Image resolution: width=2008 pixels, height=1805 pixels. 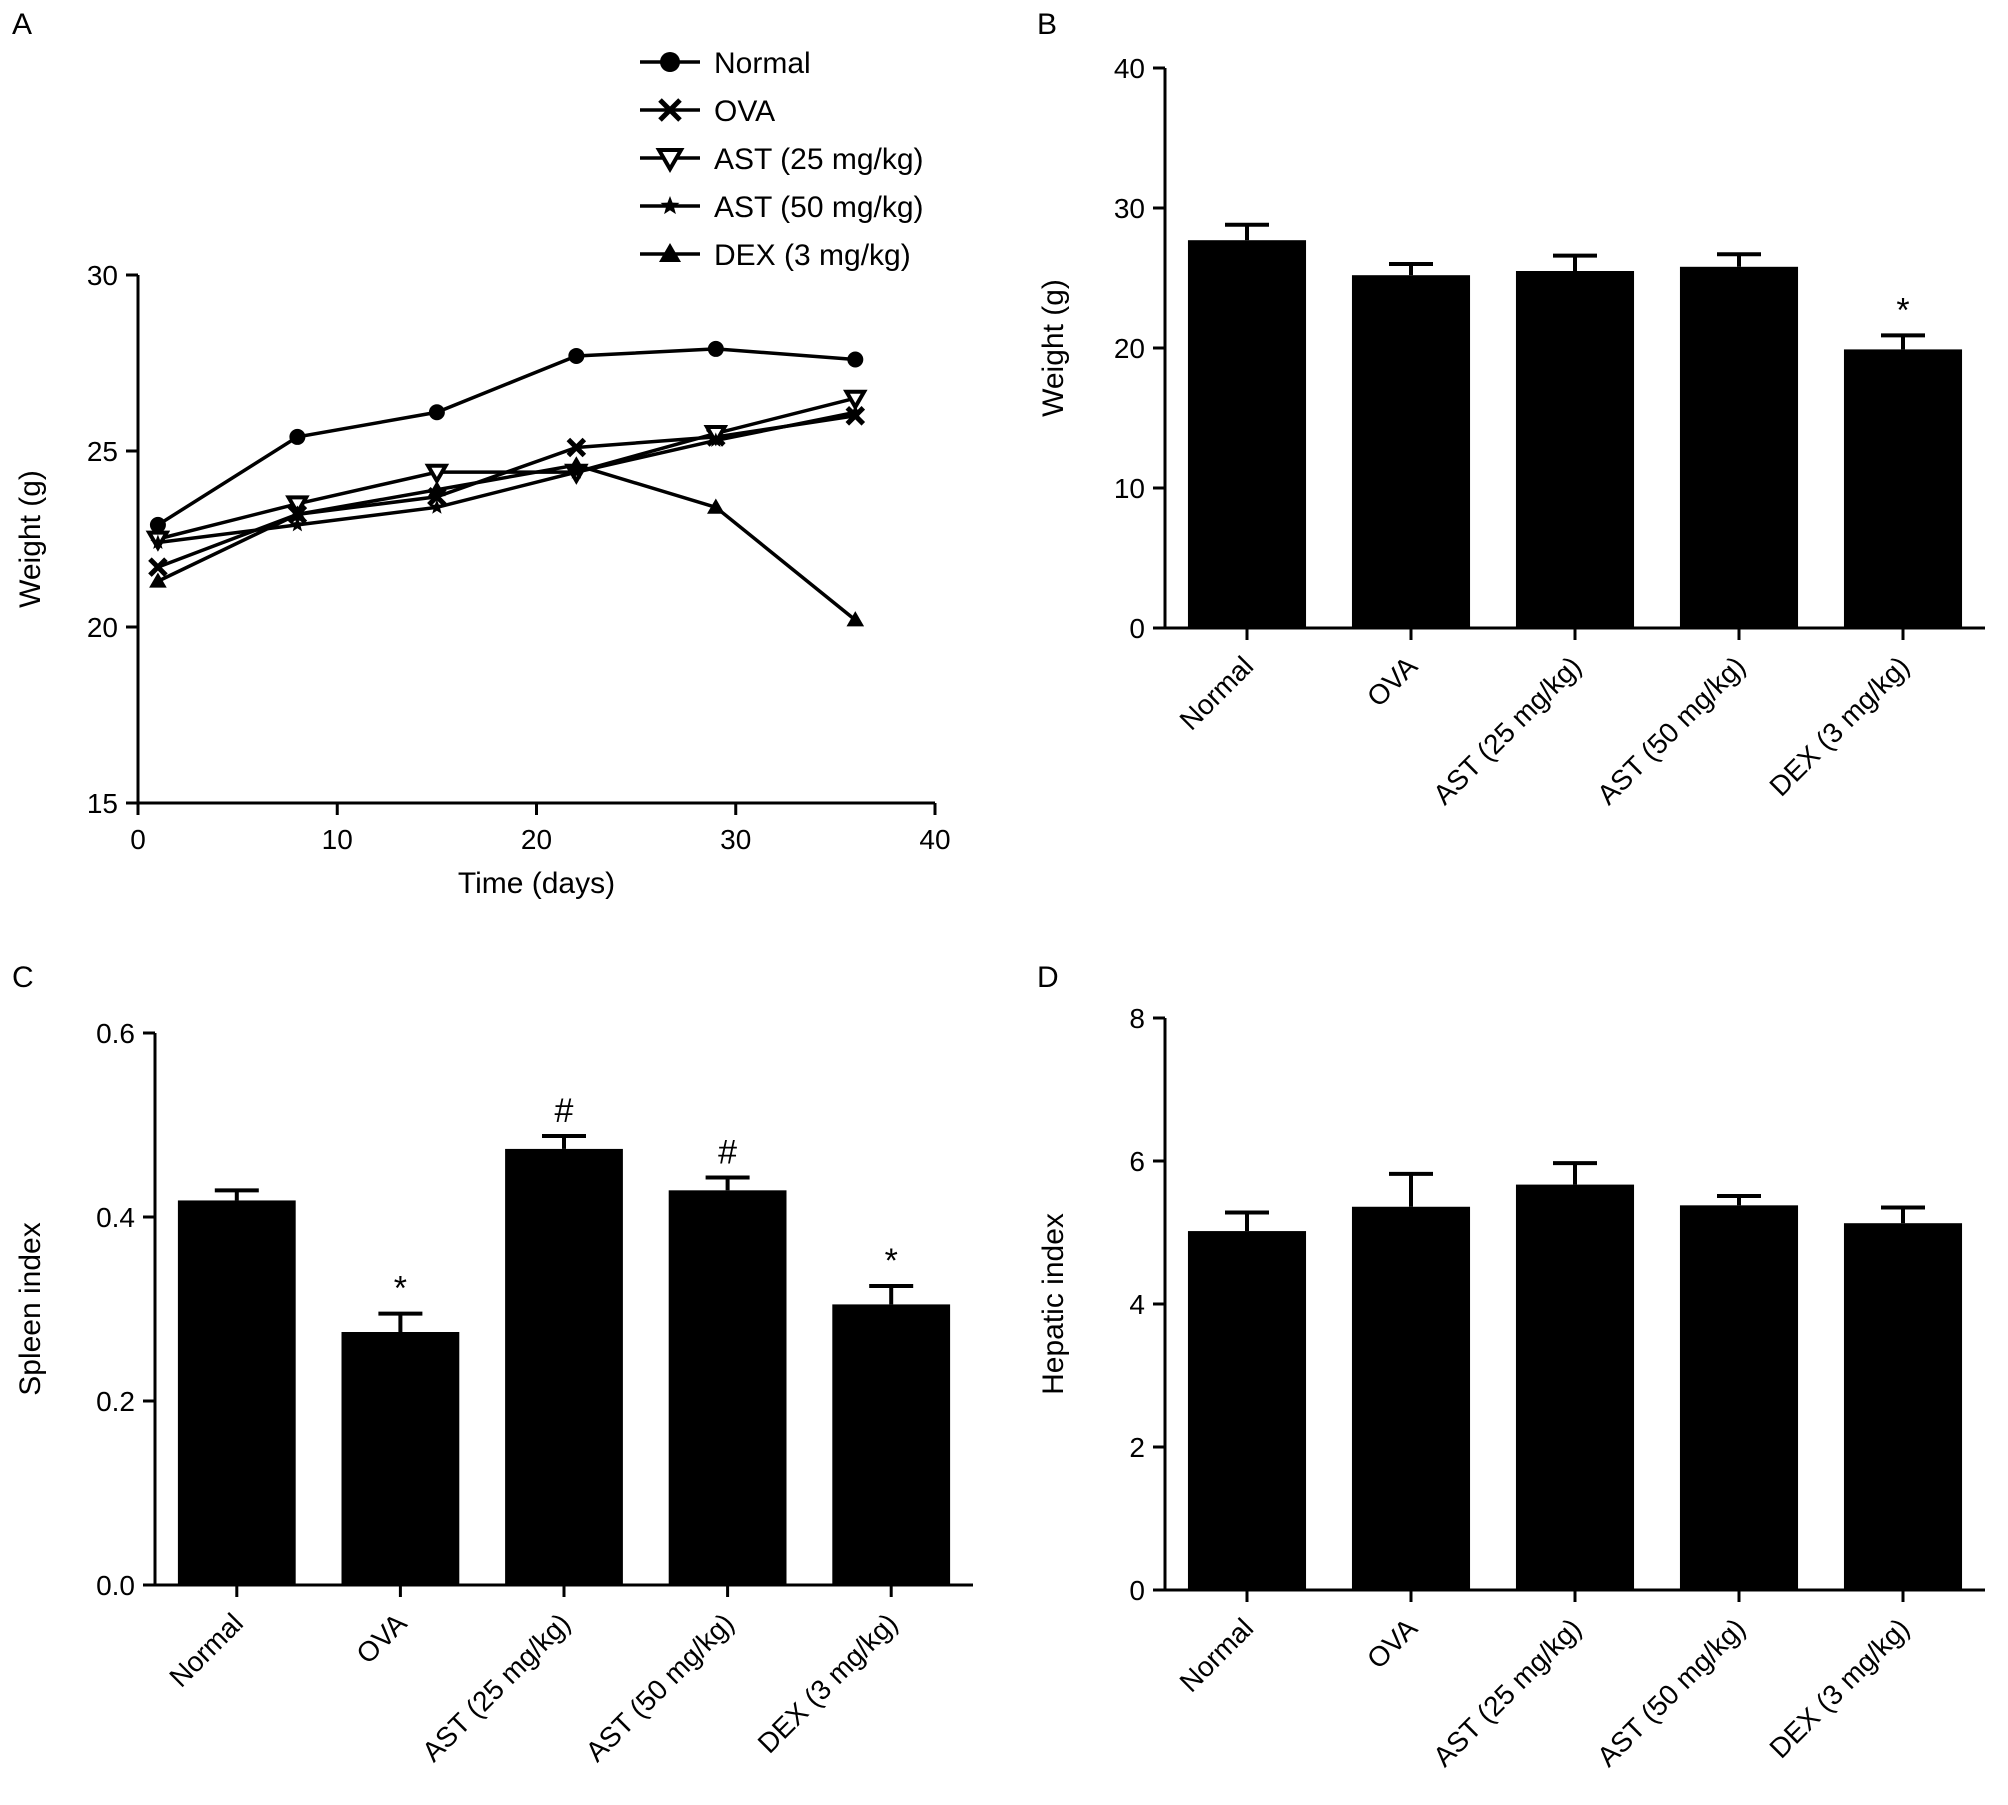 What do you see at coordinates (819, 159) in the screenshot?
I see `legend-label-ast-25-mg-kg: AST (25 mg/kg)` at bounding box center [819, 159].